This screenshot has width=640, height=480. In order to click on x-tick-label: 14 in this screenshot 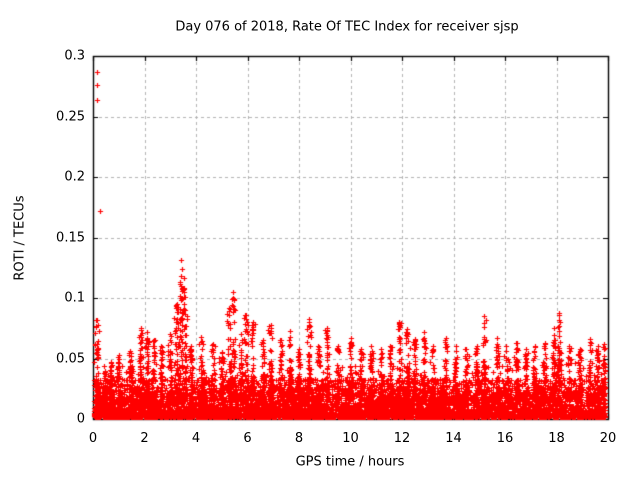, I will do `click(453, 438)`.